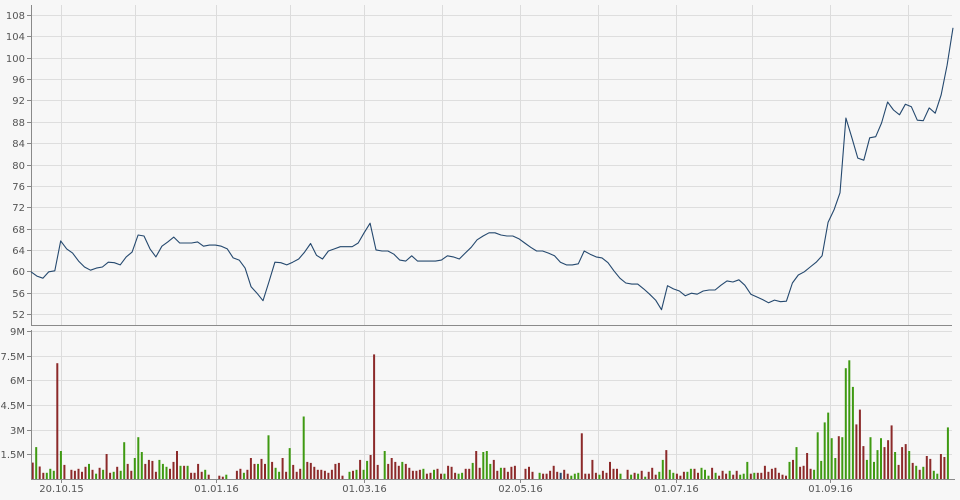 The width and height of the screenshot is (960, 500). What do you see at coordinates (12, 406) in the screenshot?
I see `volume-tick-label: 4.5M` at bounding box center [12, 406].